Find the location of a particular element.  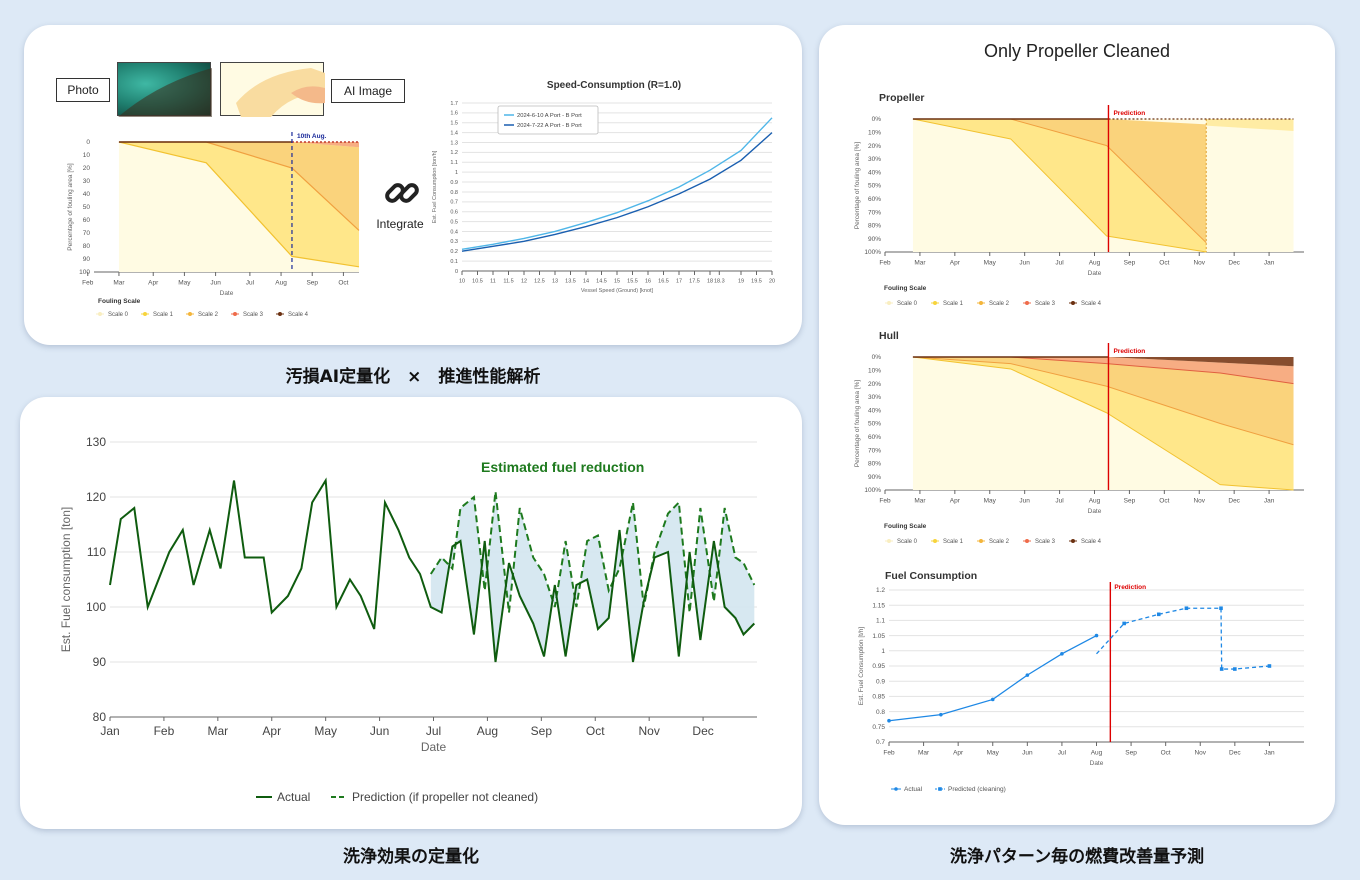

legend-actual-label: Actual is located at coordinates (913, 789).